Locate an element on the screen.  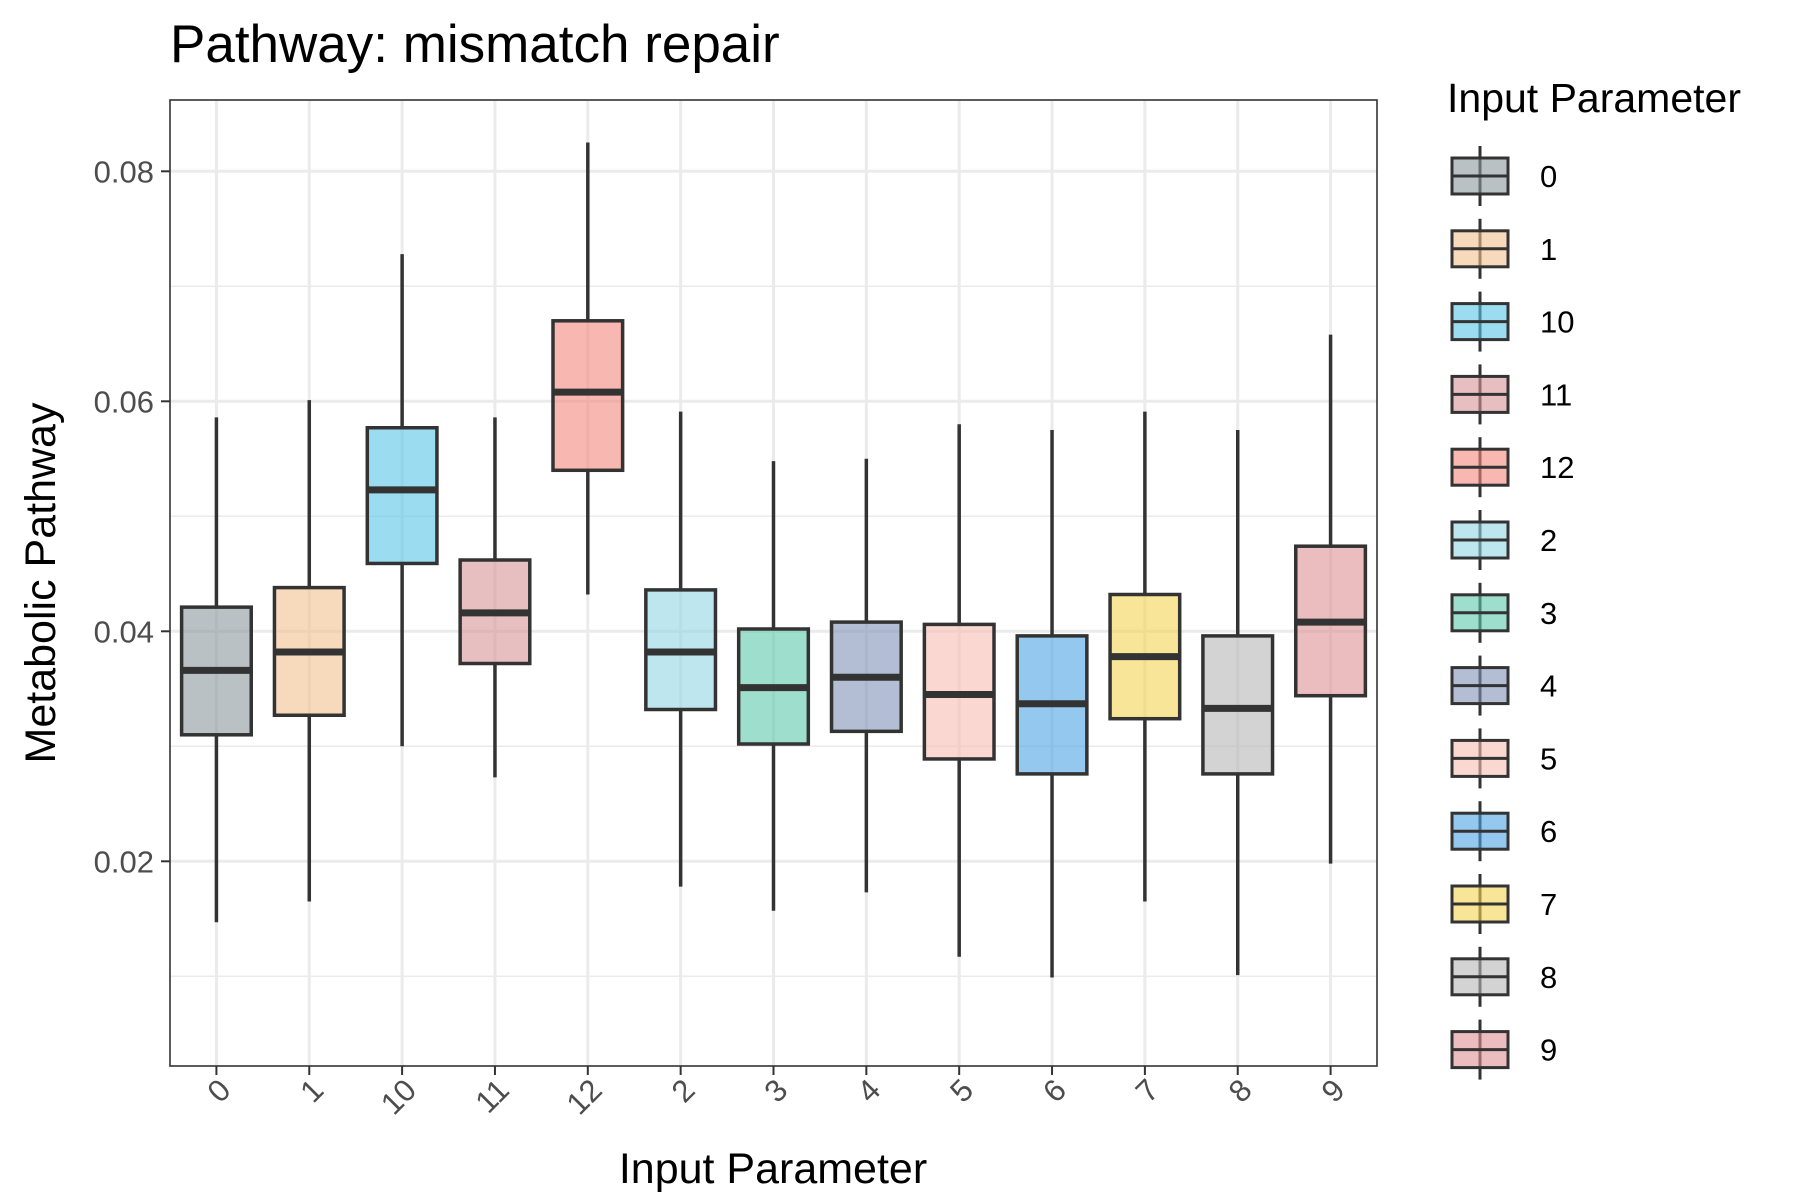
legend-label: 1 is located at coordinates (1548, 249).